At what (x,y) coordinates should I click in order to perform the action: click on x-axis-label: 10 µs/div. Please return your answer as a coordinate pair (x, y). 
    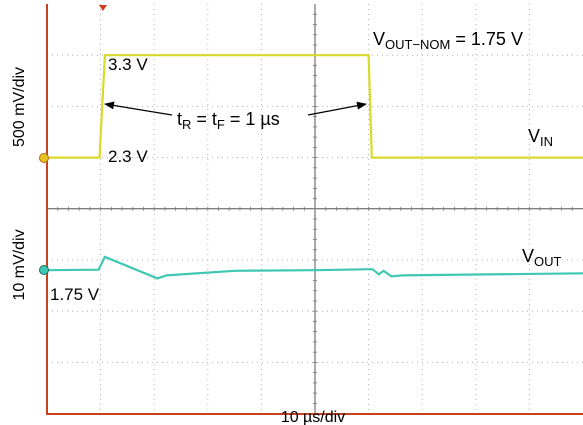
    Looking at the image, I should click on (313, 417).